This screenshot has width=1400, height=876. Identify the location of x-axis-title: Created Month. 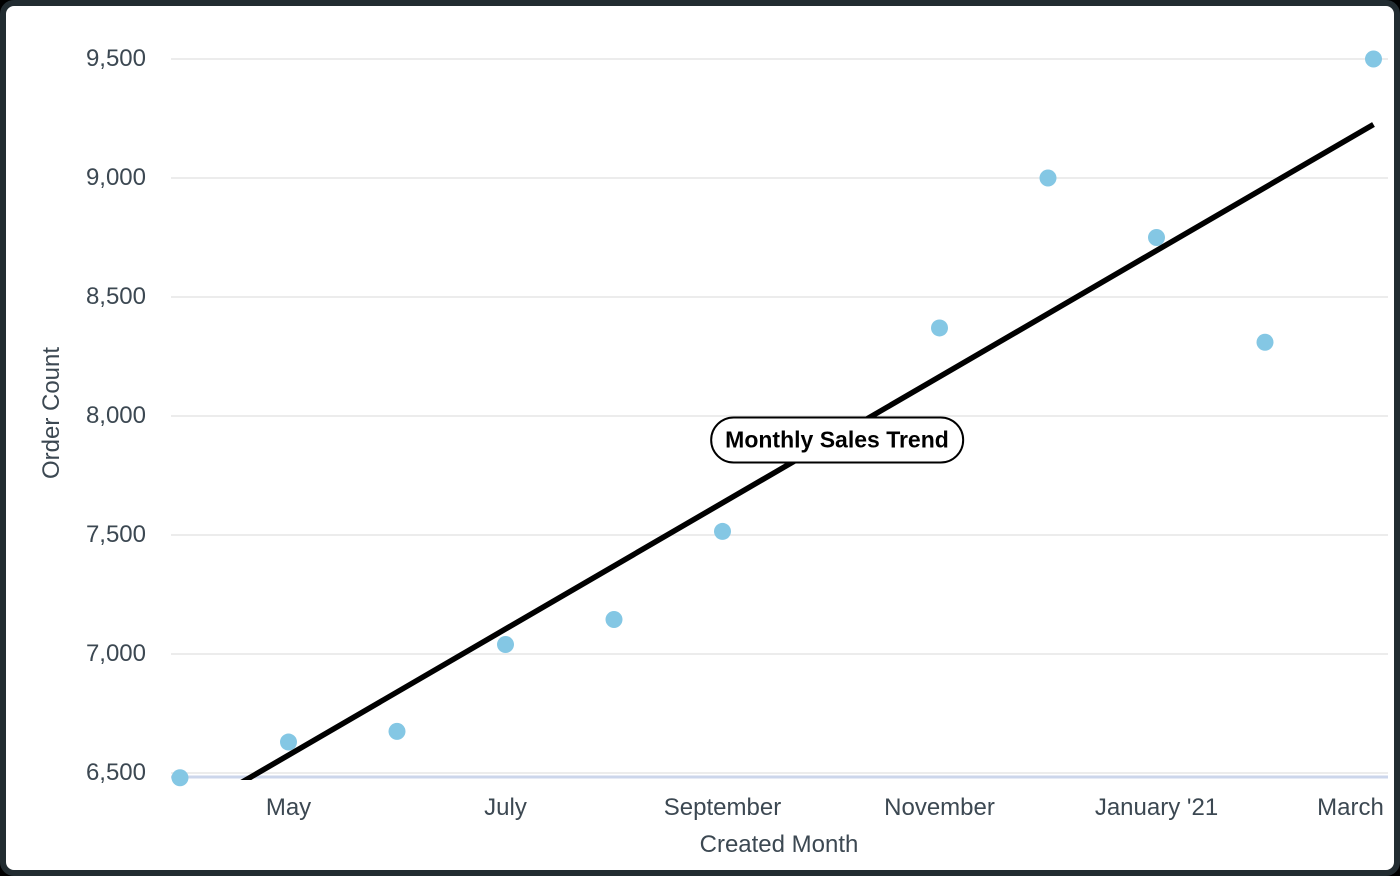
(779, 844).